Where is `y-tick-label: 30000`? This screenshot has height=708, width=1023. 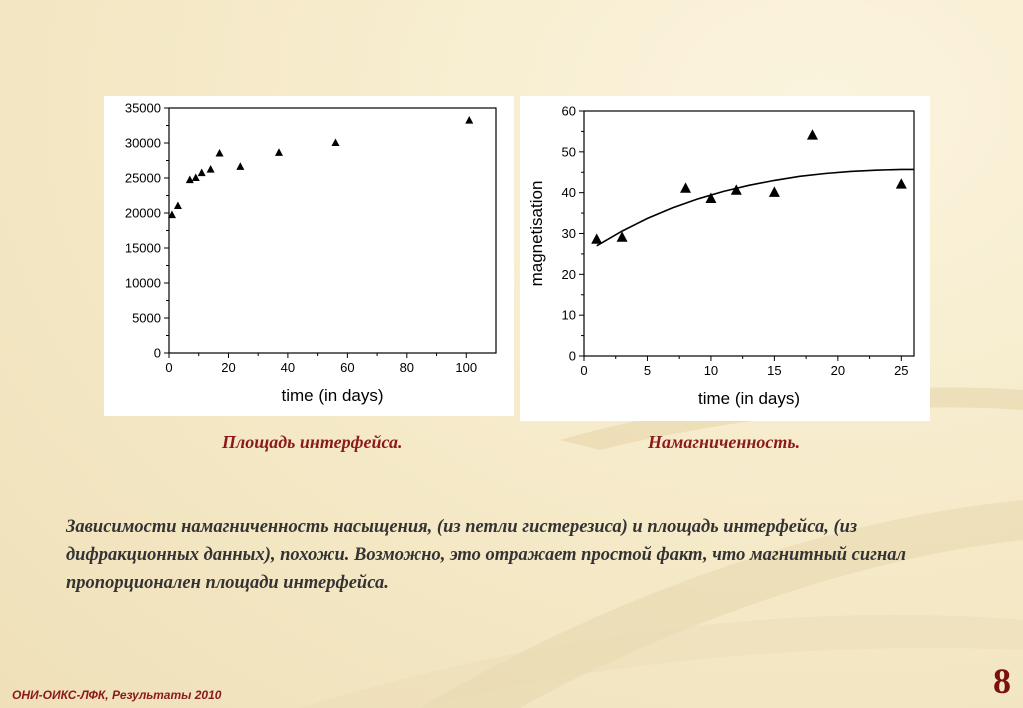
y-tick-label: 30000 is located at coordinates (143, 143).